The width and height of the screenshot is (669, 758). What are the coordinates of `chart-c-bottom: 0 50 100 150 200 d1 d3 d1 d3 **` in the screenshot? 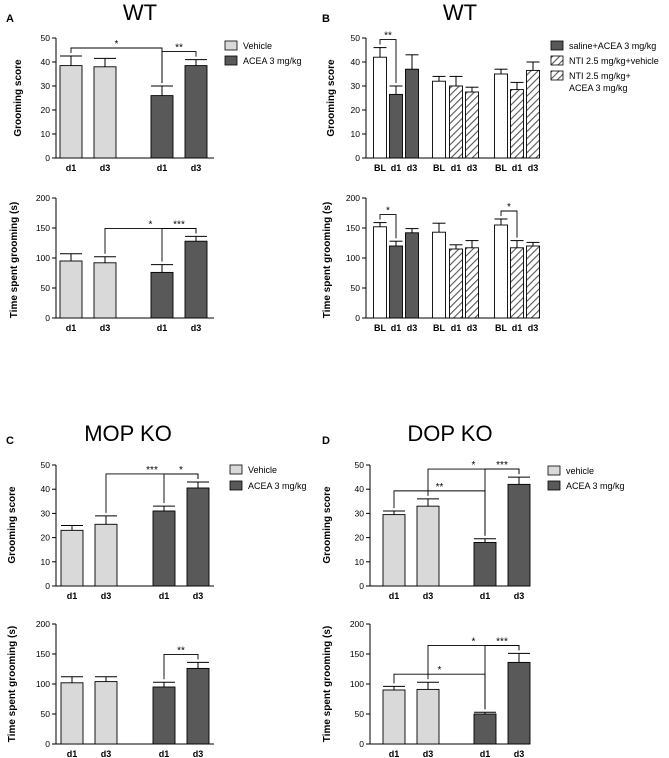 It's located at (125, 688).